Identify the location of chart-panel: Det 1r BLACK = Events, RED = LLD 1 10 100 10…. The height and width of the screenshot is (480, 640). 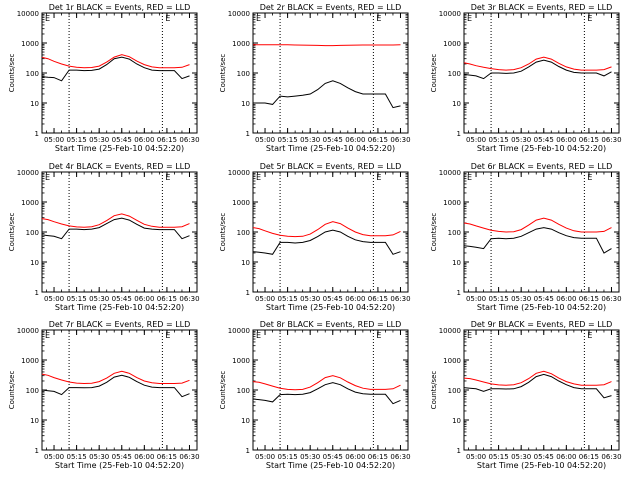
(104, 78).